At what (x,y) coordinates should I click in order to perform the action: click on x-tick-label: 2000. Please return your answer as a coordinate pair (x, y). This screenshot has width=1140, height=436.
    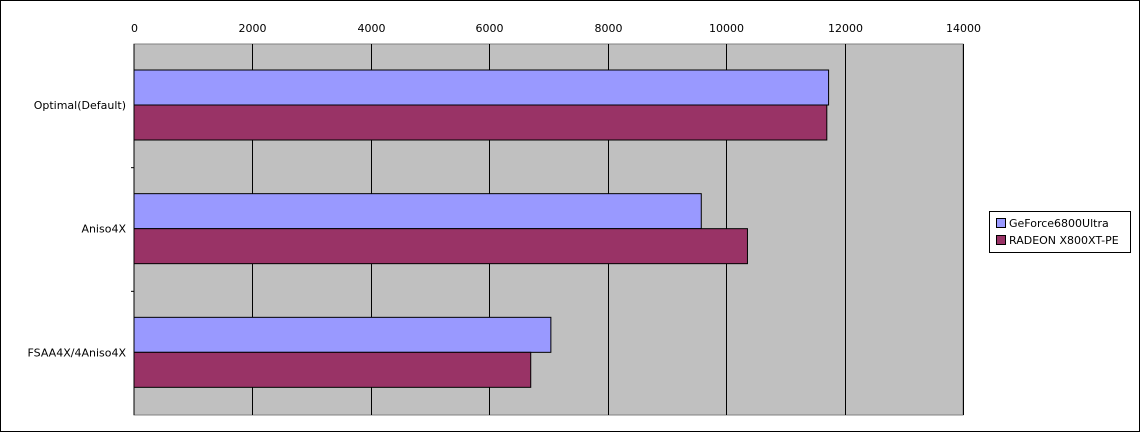
    Looking at the image, I should click on (253, 28).